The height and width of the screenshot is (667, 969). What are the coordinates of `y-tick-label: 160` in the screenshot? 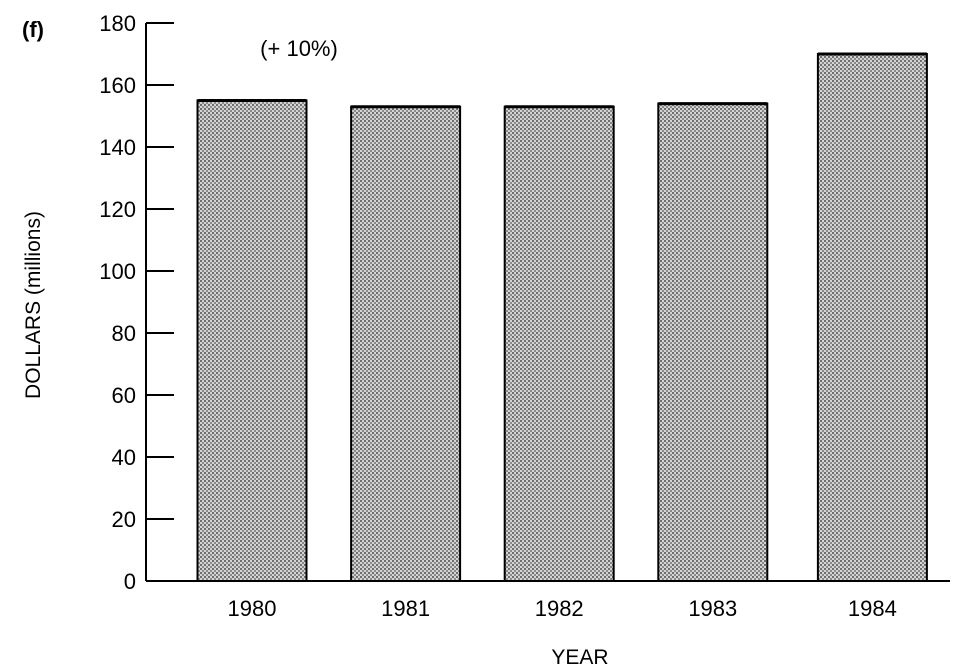 It's located at (117, 85).